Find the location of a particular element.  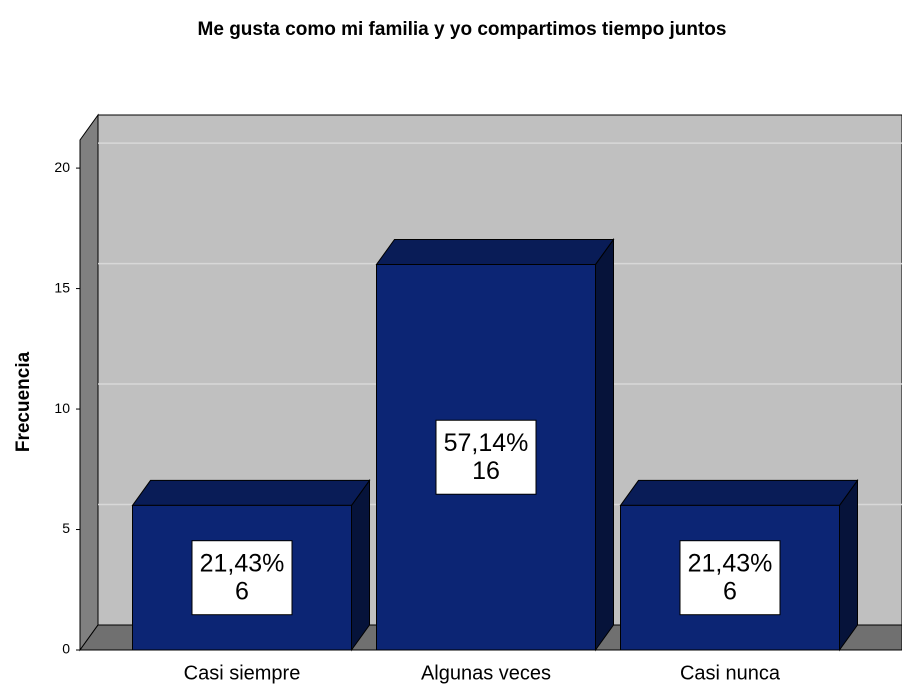

x-tick-label: Algunas veces is located at coordinates (486, 673).